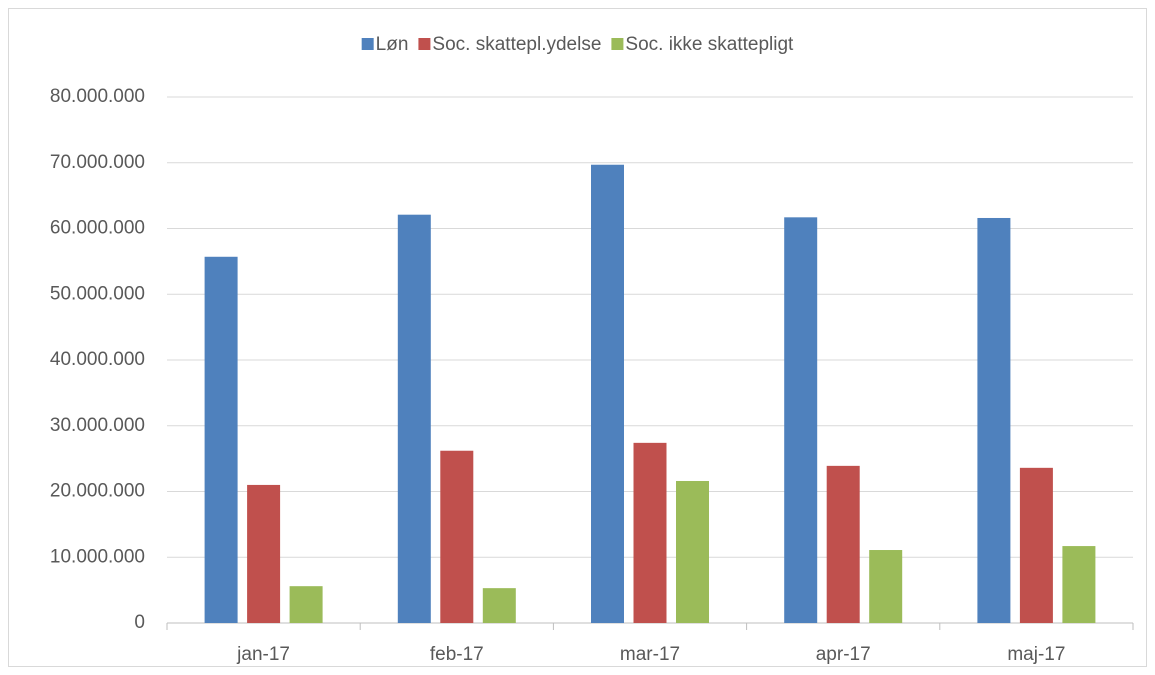 This screenshot has width=1155, height=675. Describe the element at coordinates (1036, 654) in the screenshot. I see `x-tick-label: maj-17` at that location.